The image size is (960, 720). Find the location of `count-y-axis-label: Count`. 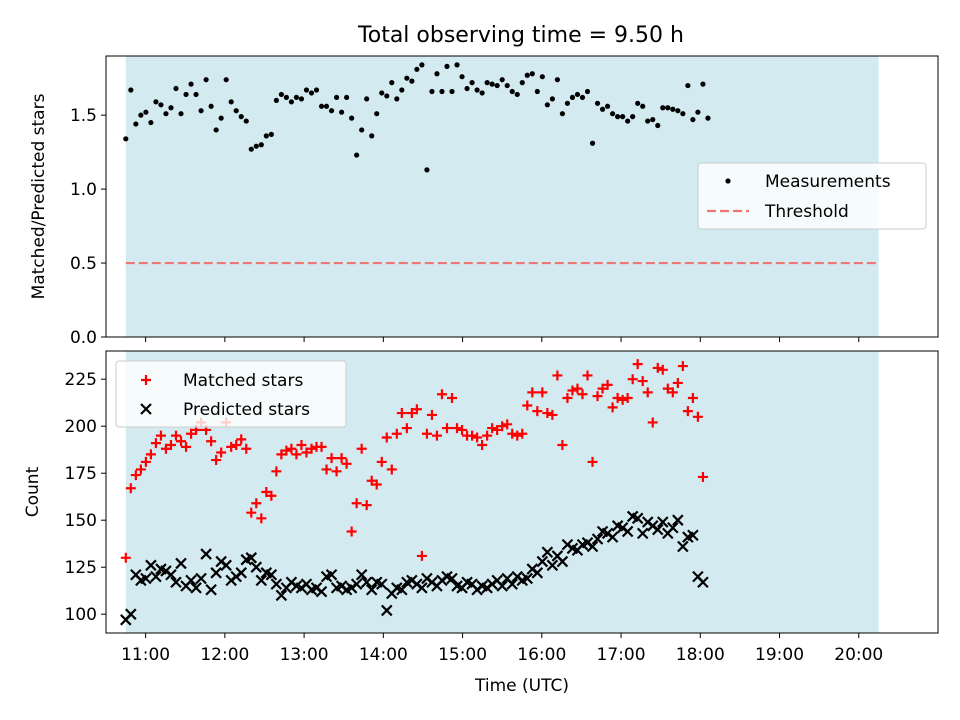

count-y-axis-label: Count is located at coordinates (33, 491).